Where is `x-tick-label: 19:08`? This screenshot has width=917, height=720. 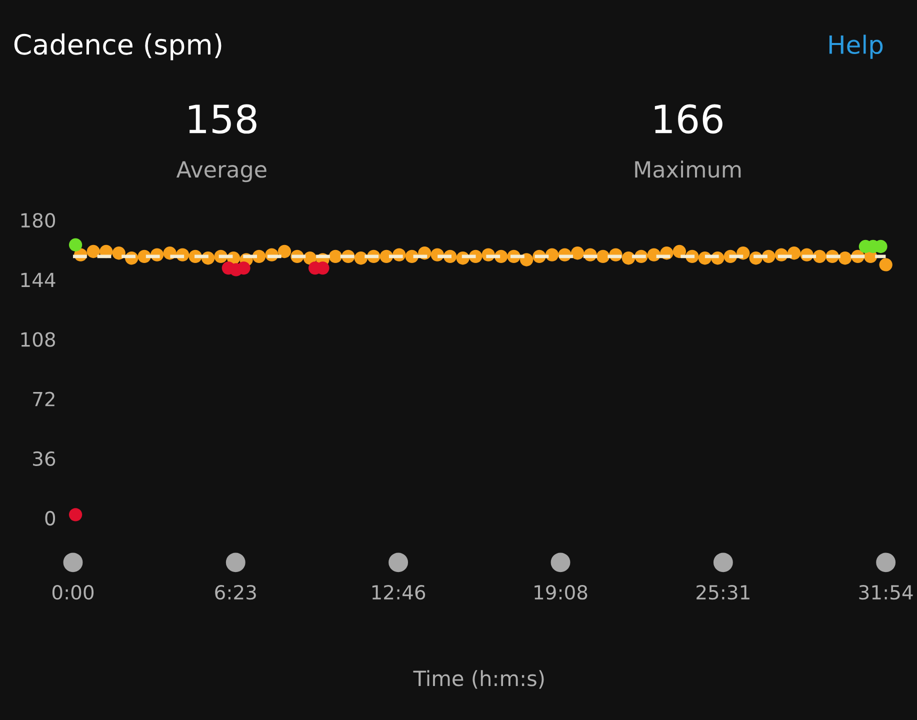 x-tick-label: 19:08 is located at coordinates (561, 592).